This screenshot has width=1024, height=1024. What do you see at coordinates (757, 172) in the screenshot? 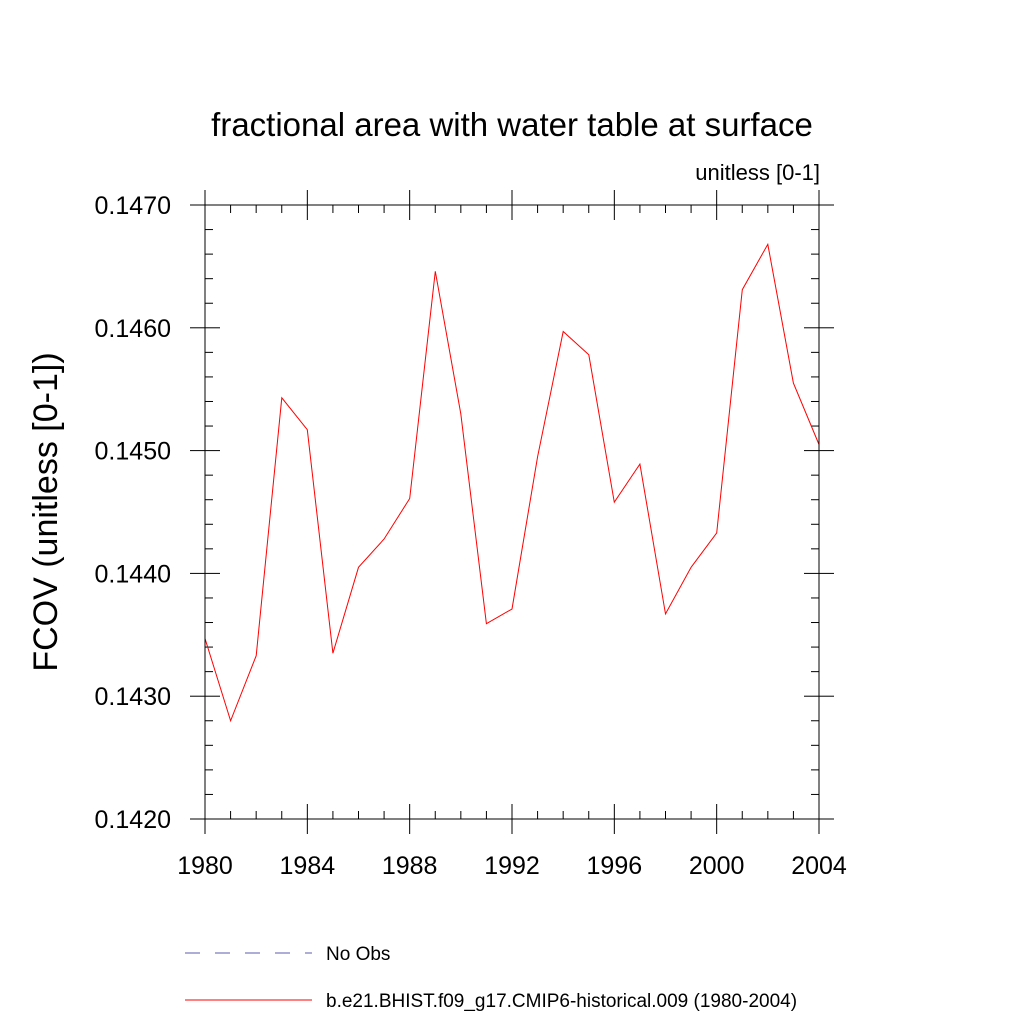
I see `units-label: unitless [0-1]` at bounding box center [757, 172].